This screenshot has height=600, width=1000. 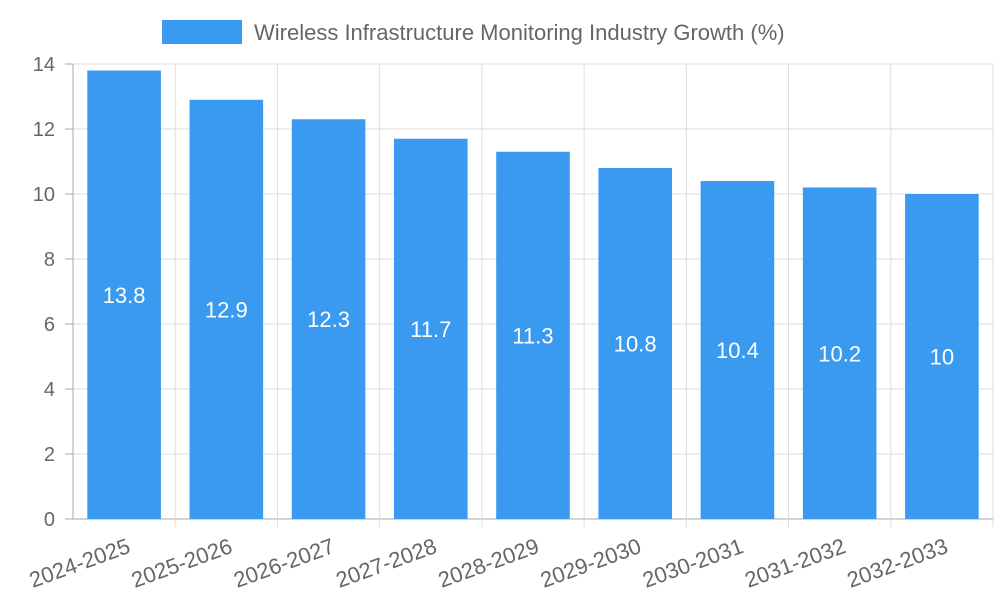 What do you see at coordinates (283, 562) in the screenshot?
I see `x-tick-label: 2026-2027` at bounding box center [283, 562].